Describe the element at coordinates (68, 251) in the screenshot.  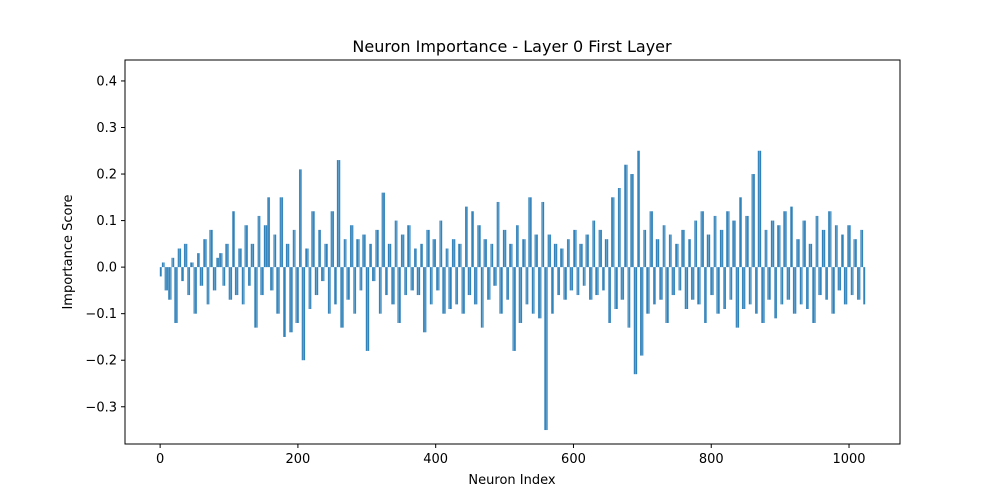
I see `y-axis-label: Importance Score` at that location.